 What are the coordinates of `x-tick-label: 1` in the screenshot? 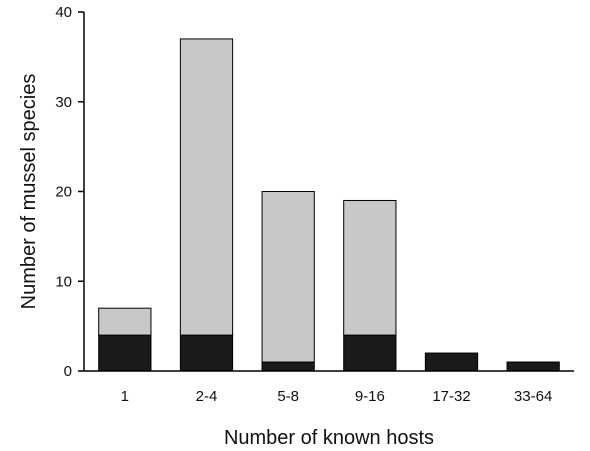 It's located at (125, 396).